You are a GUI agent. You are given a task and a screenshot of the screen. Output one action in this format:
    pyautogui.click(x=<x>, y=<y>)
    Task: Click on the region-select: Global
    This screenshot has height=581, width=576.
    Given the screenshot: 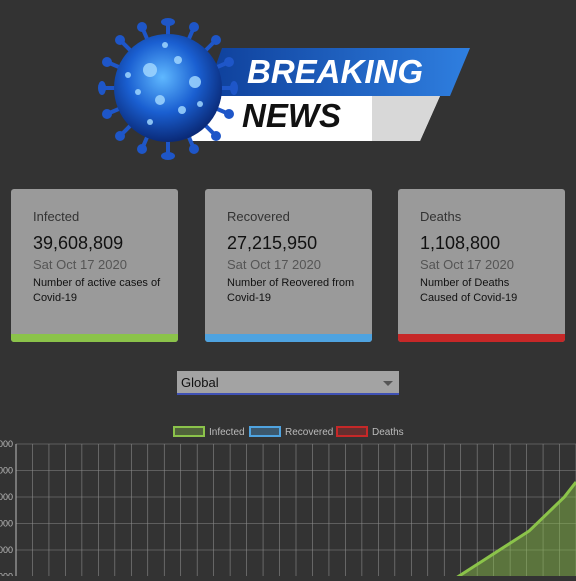 What is the action you would take?
    pyautogui.click(x=288, y=383)
    